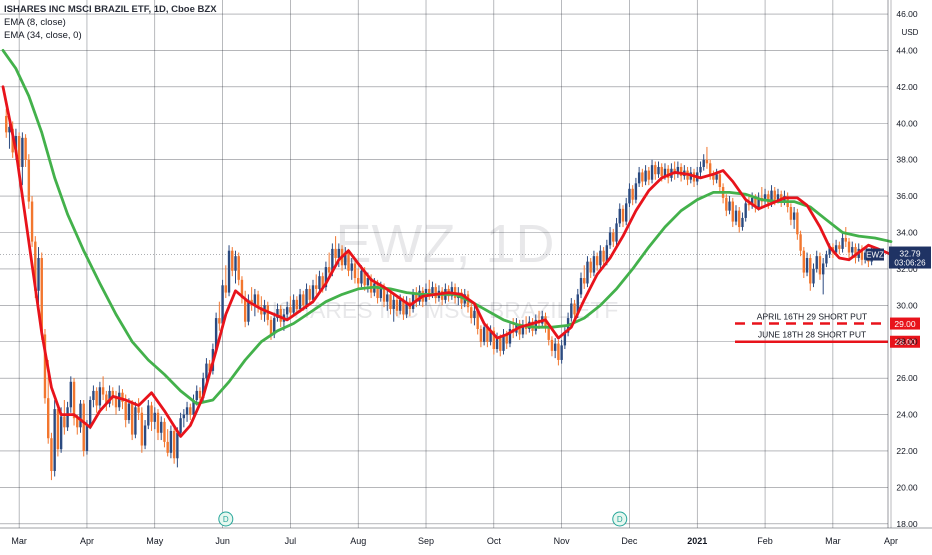 This screenshot has height=555, width=932. What do you see at coordinates (907, 87) in the screenshot?
I see `price-tick-label: 42.00` at bounding box center [907, 87].